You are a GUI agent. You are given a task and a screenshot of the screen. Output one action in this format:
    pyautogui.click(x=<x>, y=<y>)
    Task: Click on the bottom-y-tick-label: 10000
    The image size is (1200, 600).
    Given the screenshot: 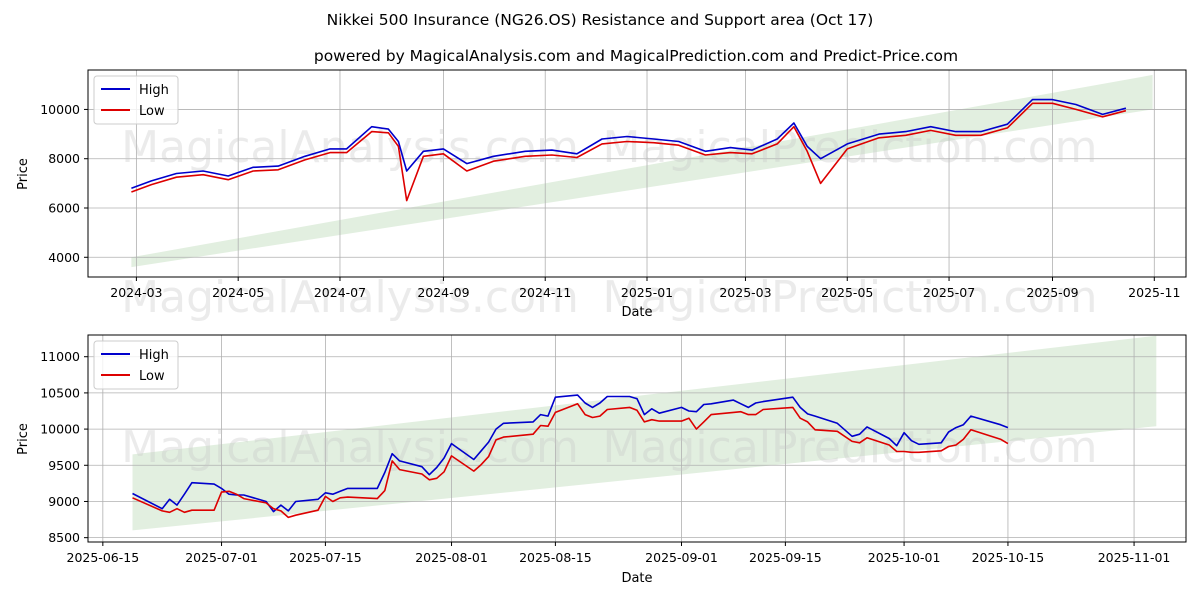 What is the action you would take?
    pyautogui.click(x=60, y=429)
    